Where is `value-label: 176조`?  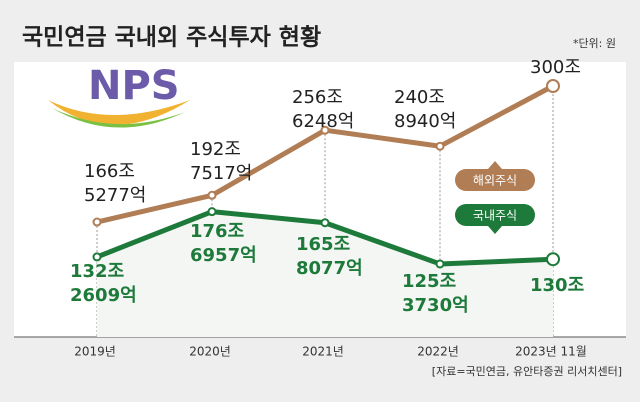
value-label: 176조 is located at coordinates (217, 231).